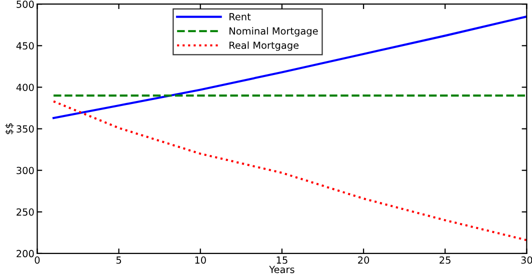  I want to click on y-tick-label: 400, so click(25, 88).